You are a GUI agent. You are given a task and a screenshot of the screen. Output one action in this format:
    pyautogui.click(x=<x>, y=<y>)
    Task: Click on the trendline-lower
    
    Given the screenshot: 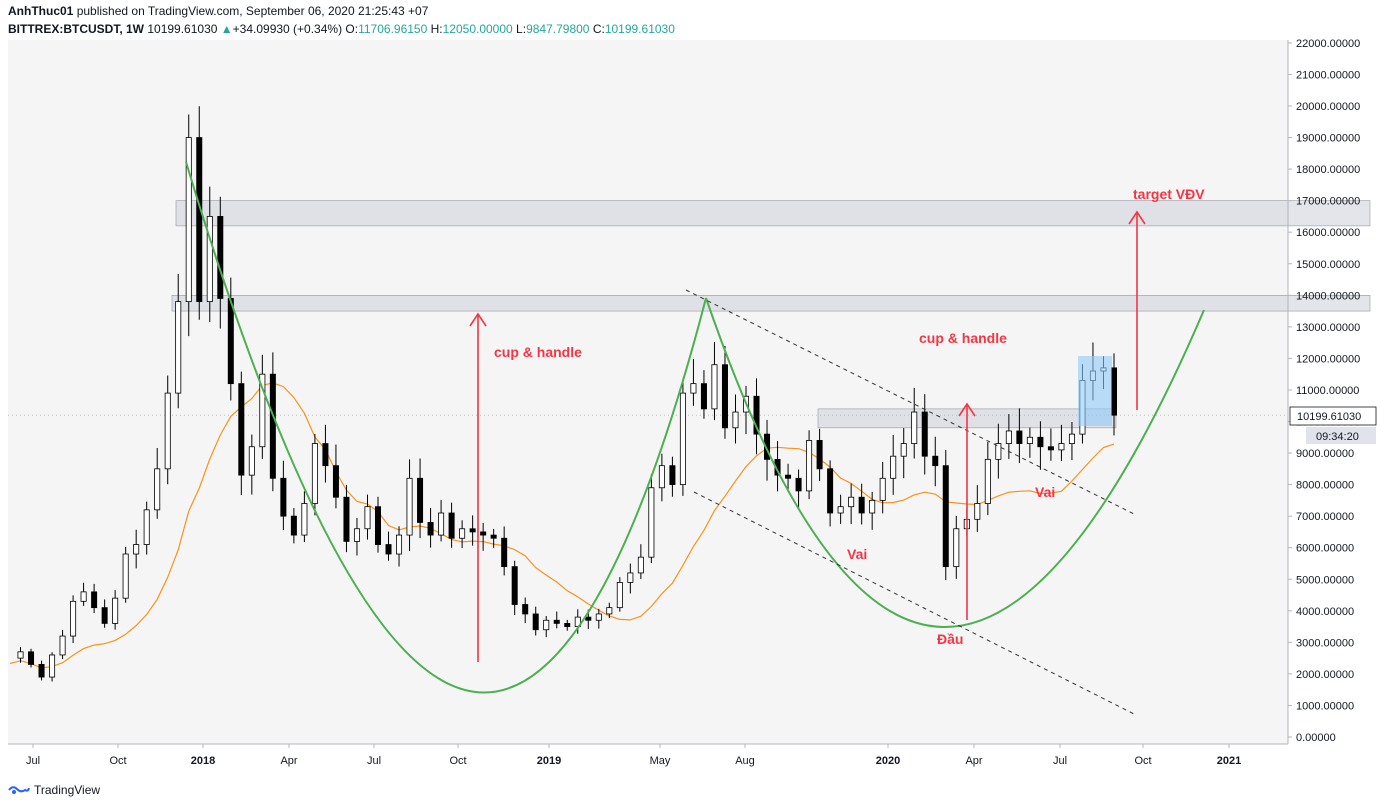 What is the action you would take?
    pyautogui.click(x=914, y=603)
    